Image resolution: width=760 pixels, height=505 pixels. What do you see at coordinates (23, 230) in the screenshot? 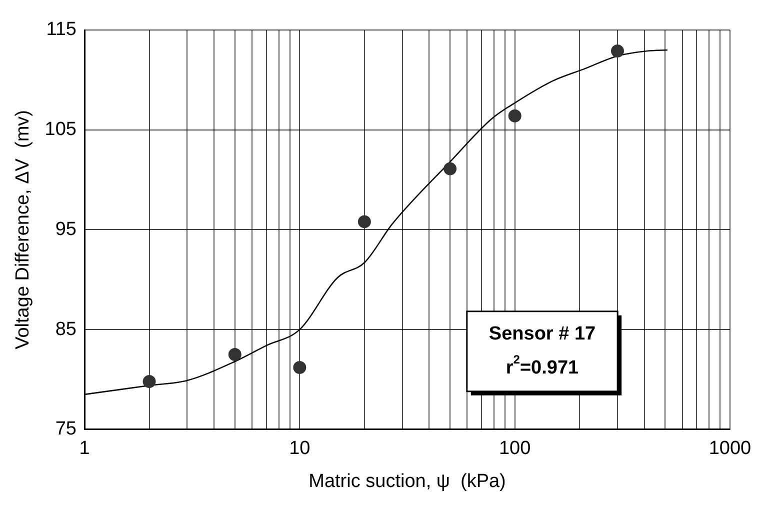
I see `y-axis-title: Voltage Difference, ΔV (mv)` at bounding box center [23, 230].